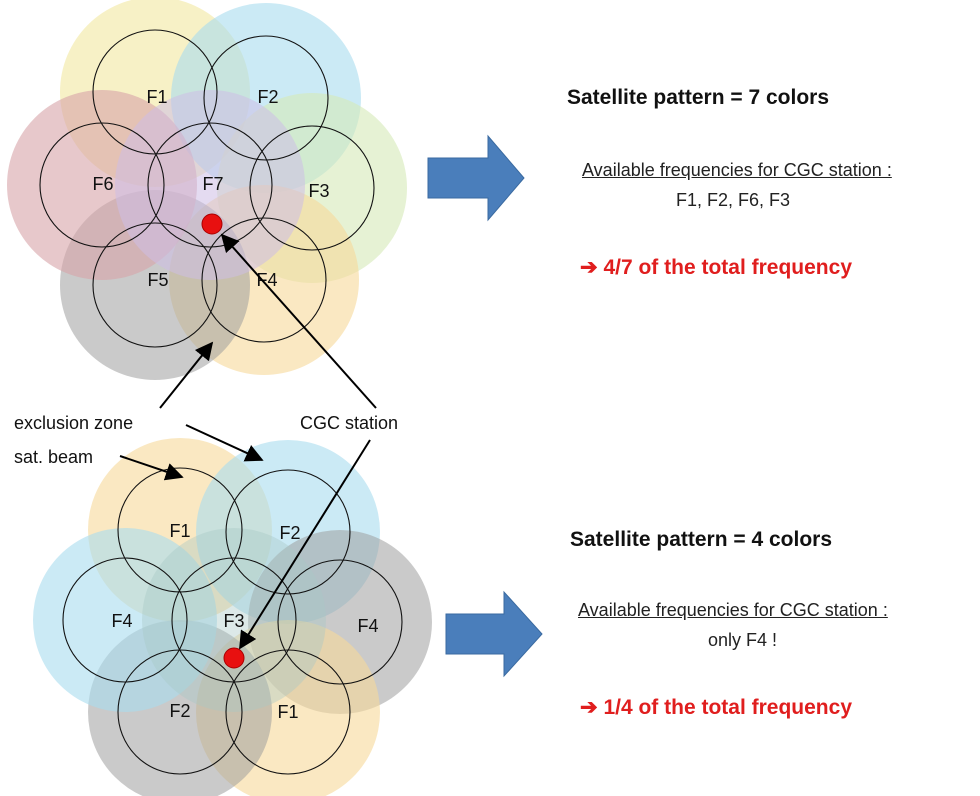 Image resolution: width=980 pixels, height=796 pixels. I want to click on bottom-cell-label-f2-top: F2, so click(289, 533).